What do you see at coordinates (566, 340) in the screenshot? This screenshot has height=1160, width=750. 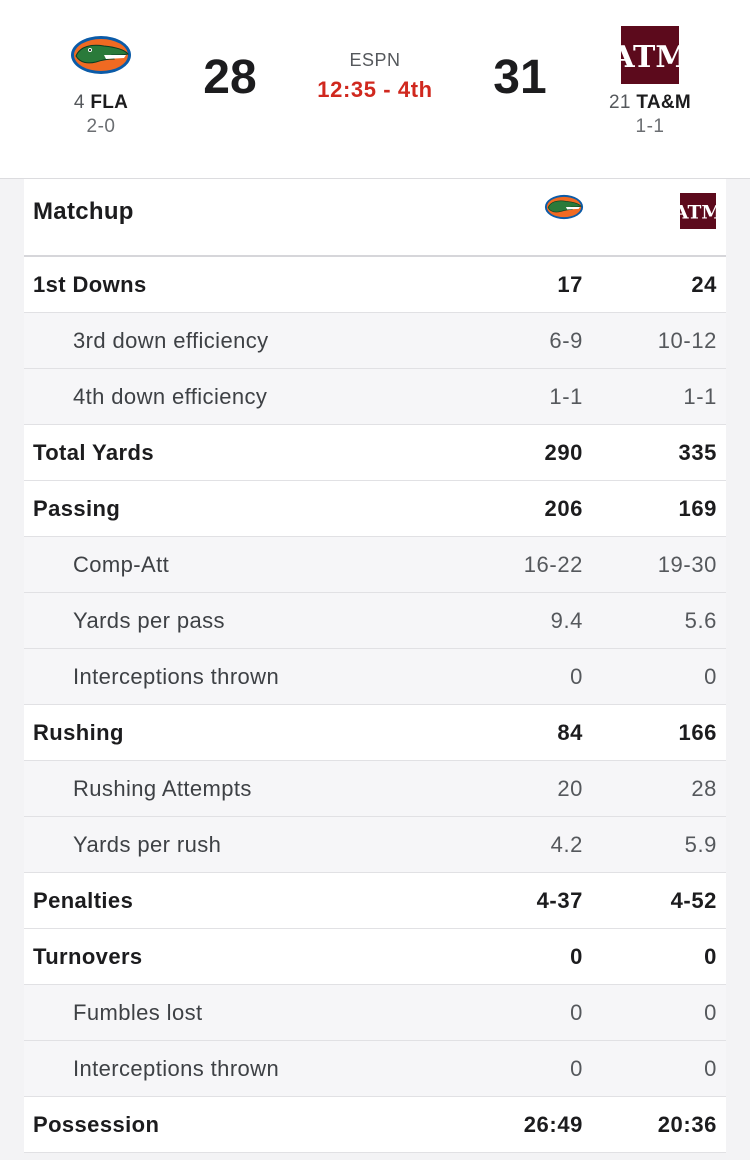 I see `stat-away-value: 6-9` at bounding box center [566, 340].